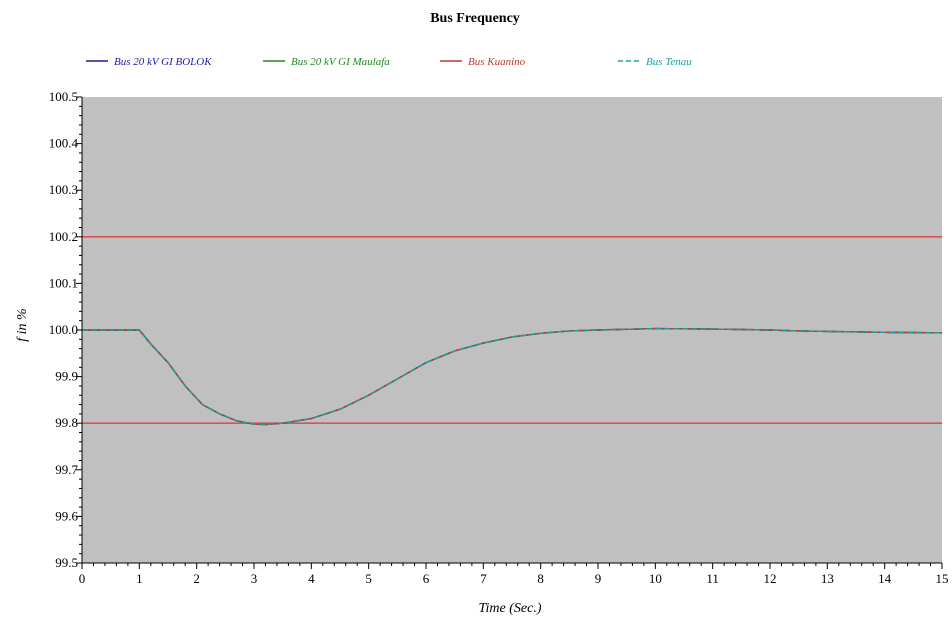 Image resolution: width=952 pixels, height=622 pixels. Describe the element at coordinates (770, 578) in the screenshot. I see `x-tick-label: 12` at that location.